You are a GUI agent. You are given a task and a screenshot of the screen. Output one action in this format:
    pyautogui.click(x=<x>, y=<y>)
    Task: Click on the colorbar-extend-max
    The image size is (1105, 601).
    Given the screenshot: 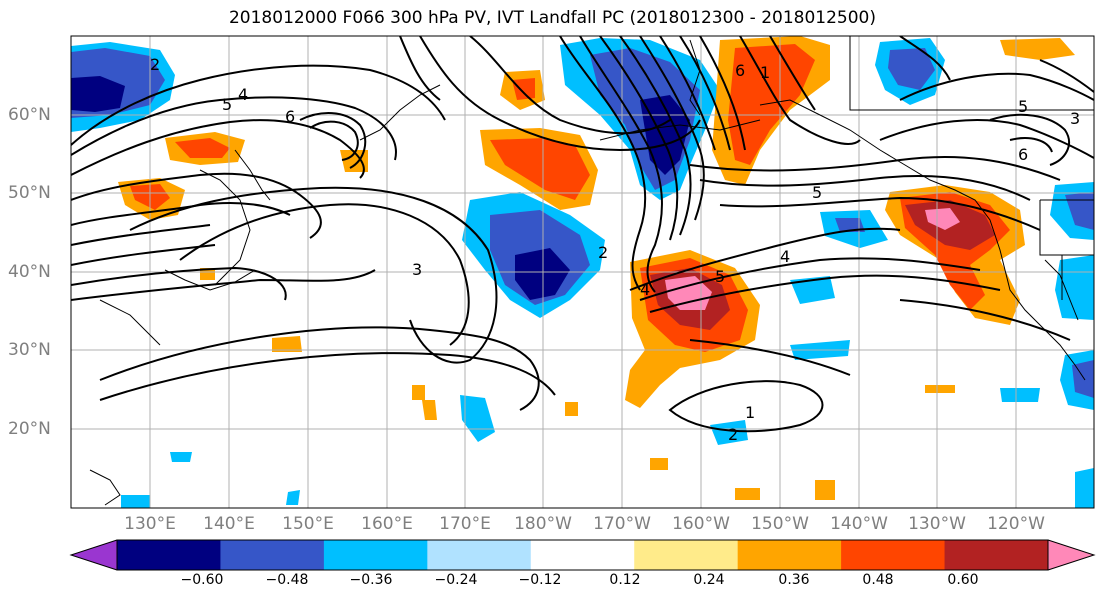 What is the action you would take?
    pyautogui.click(x=1071, y=555)
    